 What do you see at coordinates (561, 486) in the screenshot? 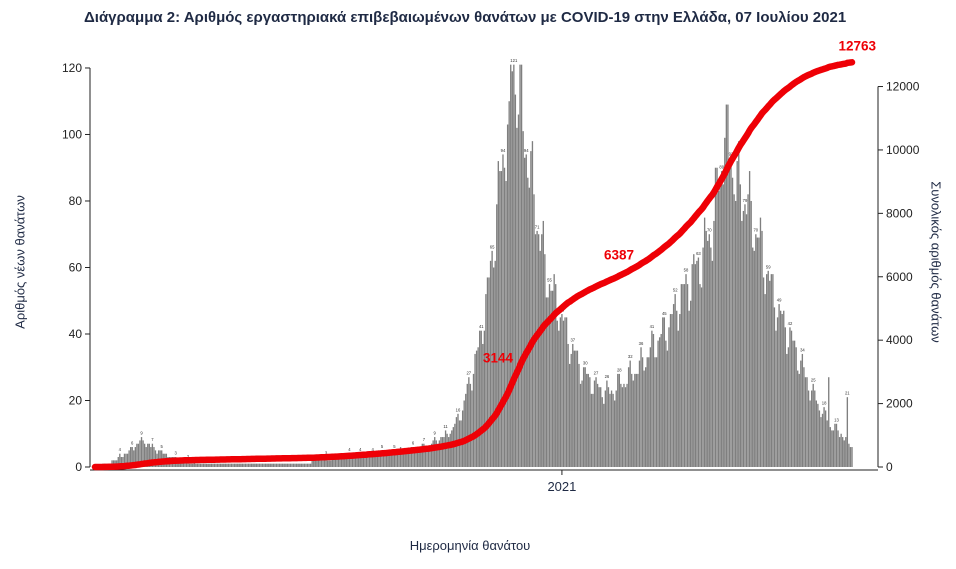
I see `svg-text: 2021` at bounding box center [561, 486].